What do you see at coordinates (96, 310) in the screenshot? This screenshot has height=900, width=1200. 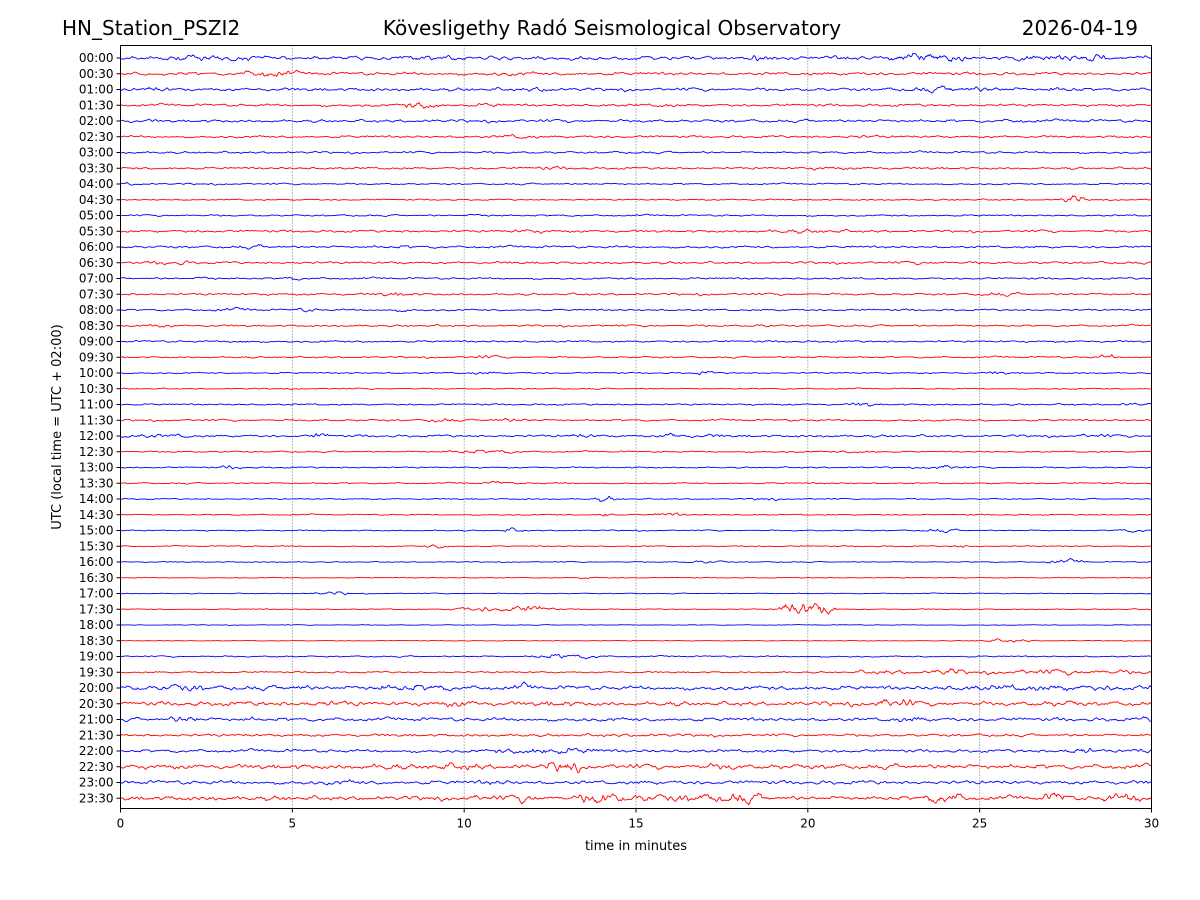 I see `y-tick-label: 08:00` at bounding box center [96, 310].